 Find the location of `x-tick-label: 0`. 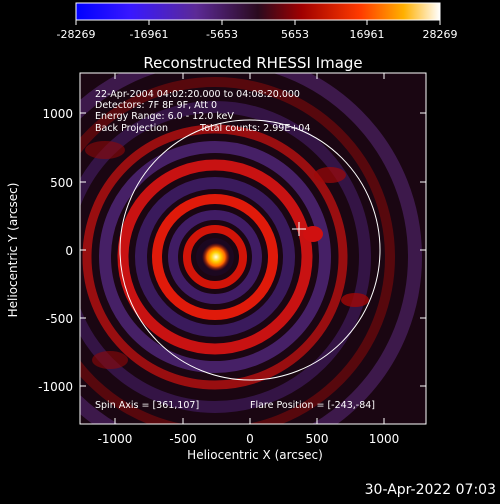

x-tick-label: 0 is located at coordinates (250, 439).